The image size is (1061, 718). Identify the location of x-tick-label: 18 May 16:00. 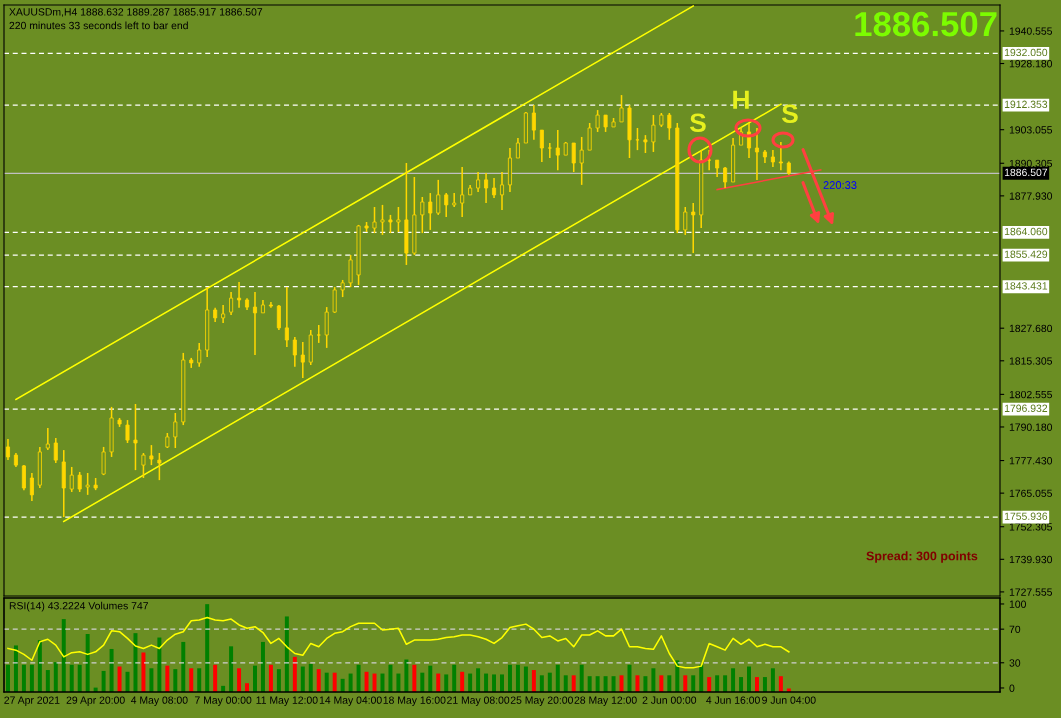
(414, 701).